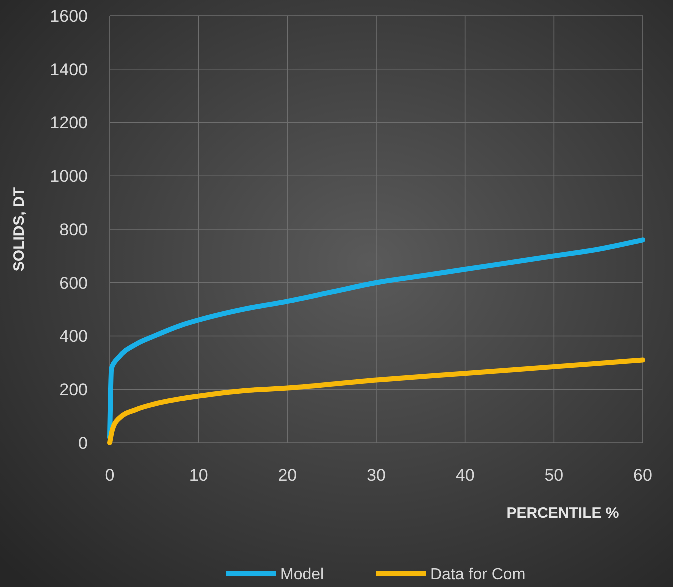 The width and height of the screenshot is (673, 587). What do you see at coordinates (69, 16) in the screenshot?
I see `y-tick-label: 1600` at bounding box center [69, 16].